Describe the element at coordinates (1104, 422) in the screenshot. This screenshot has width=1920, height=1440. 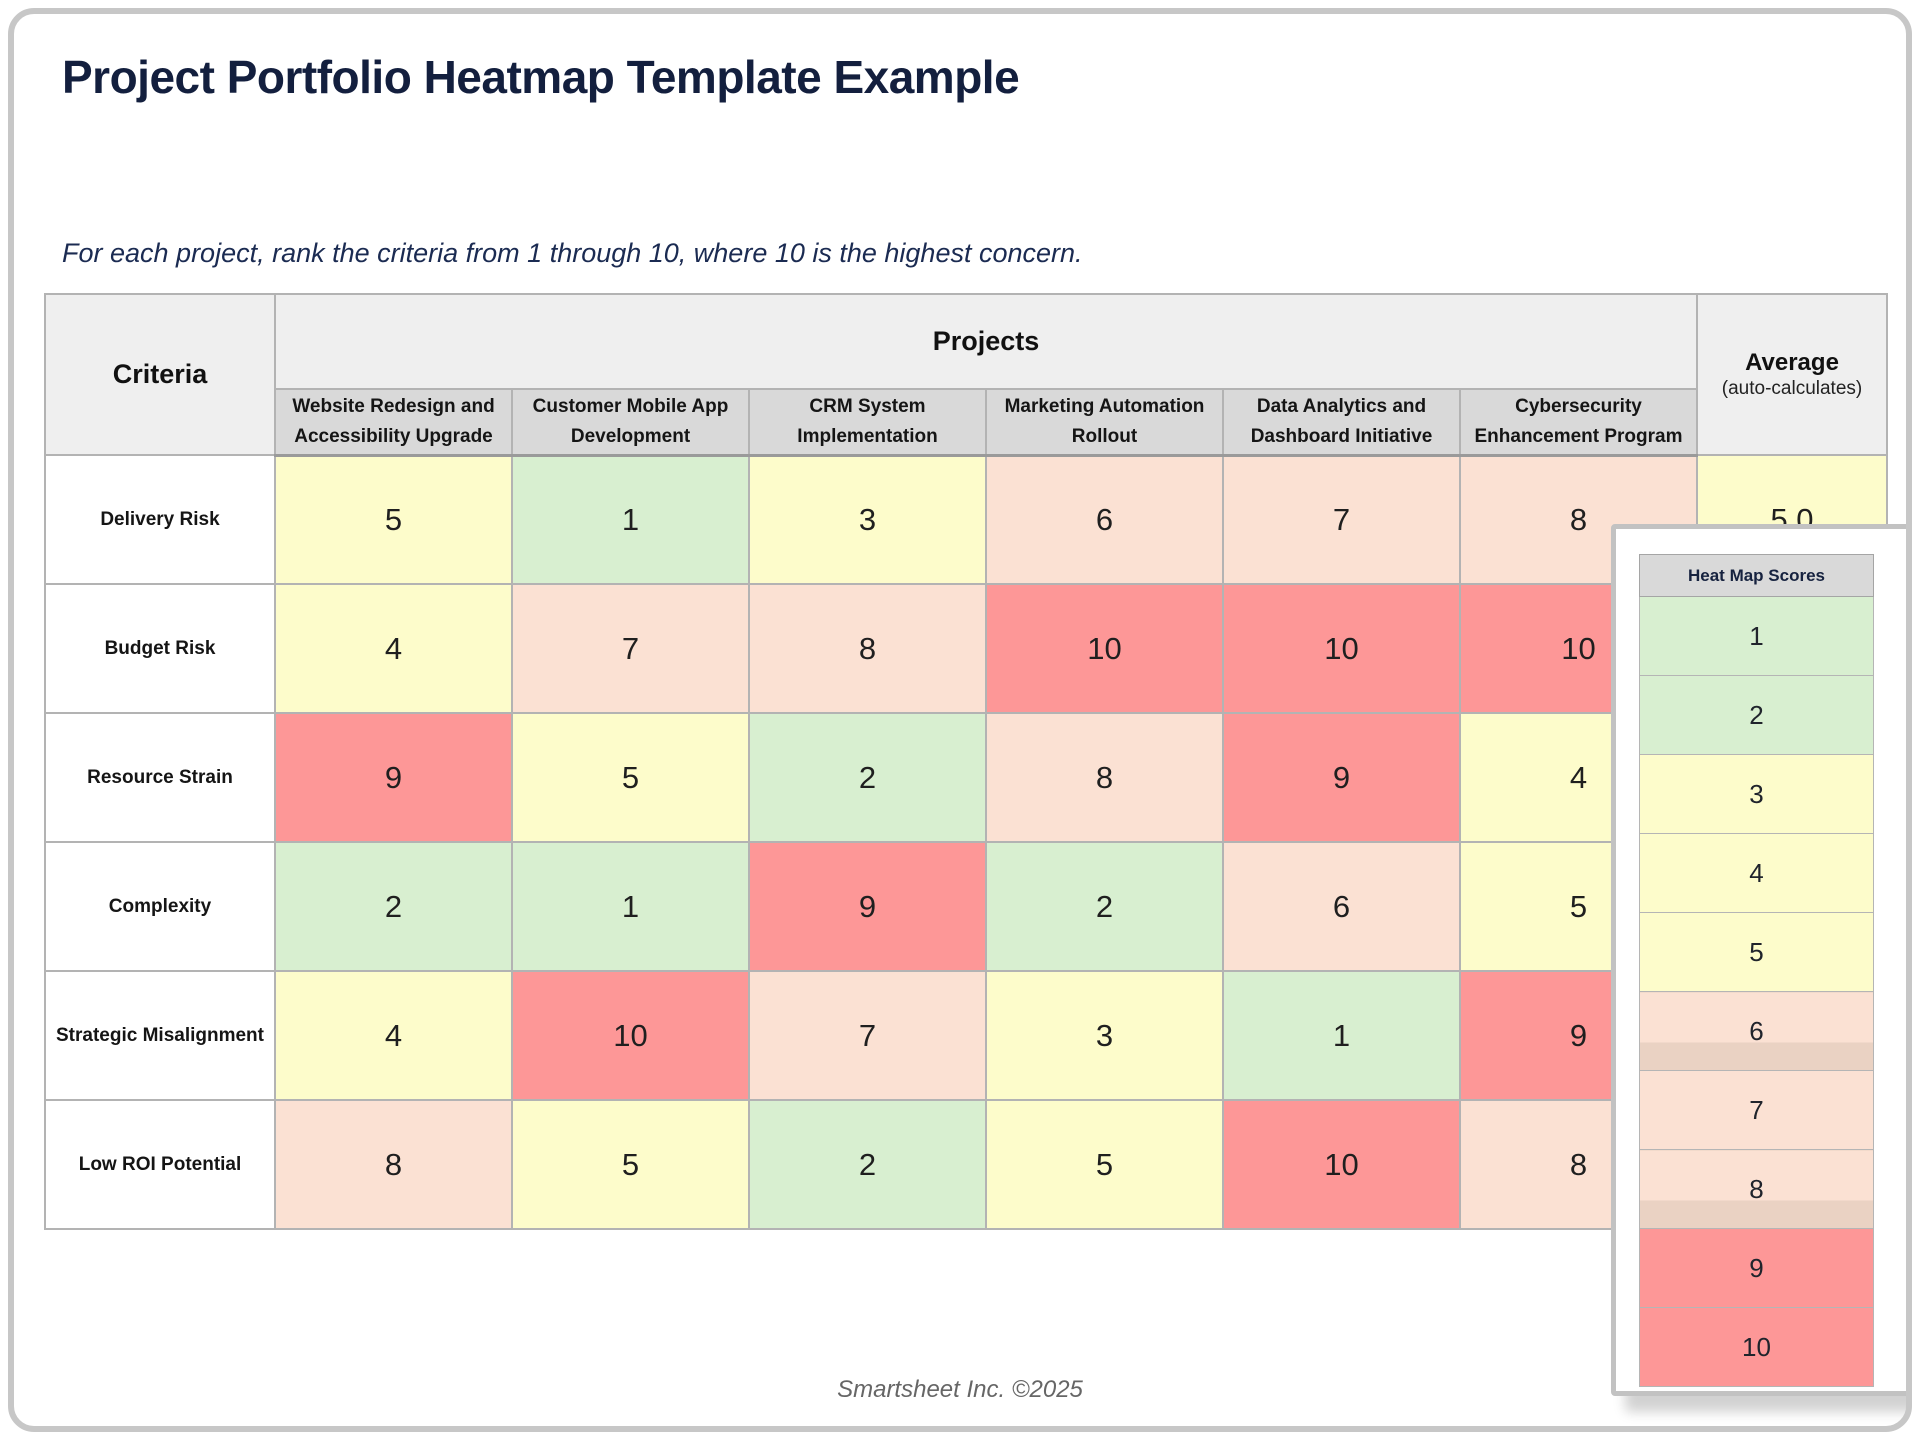
I see `project-column-header: Marketing Automation Rollout` at that location.